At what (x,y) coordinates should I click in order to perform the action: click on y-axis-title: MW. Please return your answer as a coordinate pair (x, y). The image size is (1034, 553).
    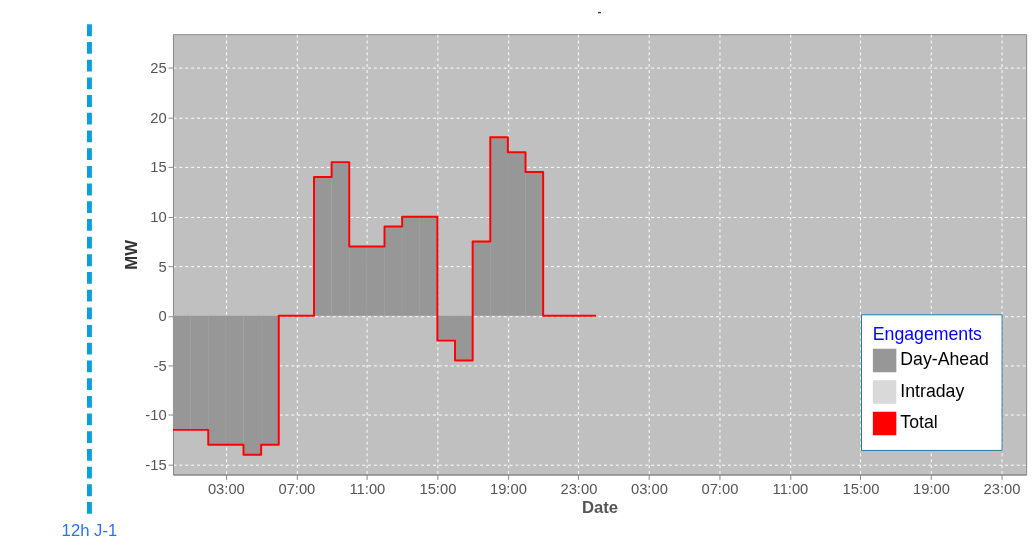
    Looking at the image, I should click on (132, 254).